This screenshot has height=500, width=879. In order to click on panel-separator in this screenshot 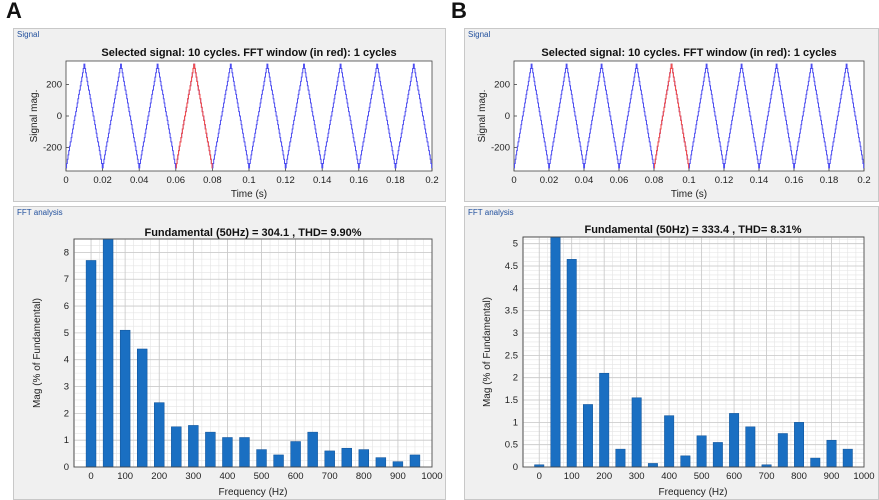, I will do `click(450, 249)`.